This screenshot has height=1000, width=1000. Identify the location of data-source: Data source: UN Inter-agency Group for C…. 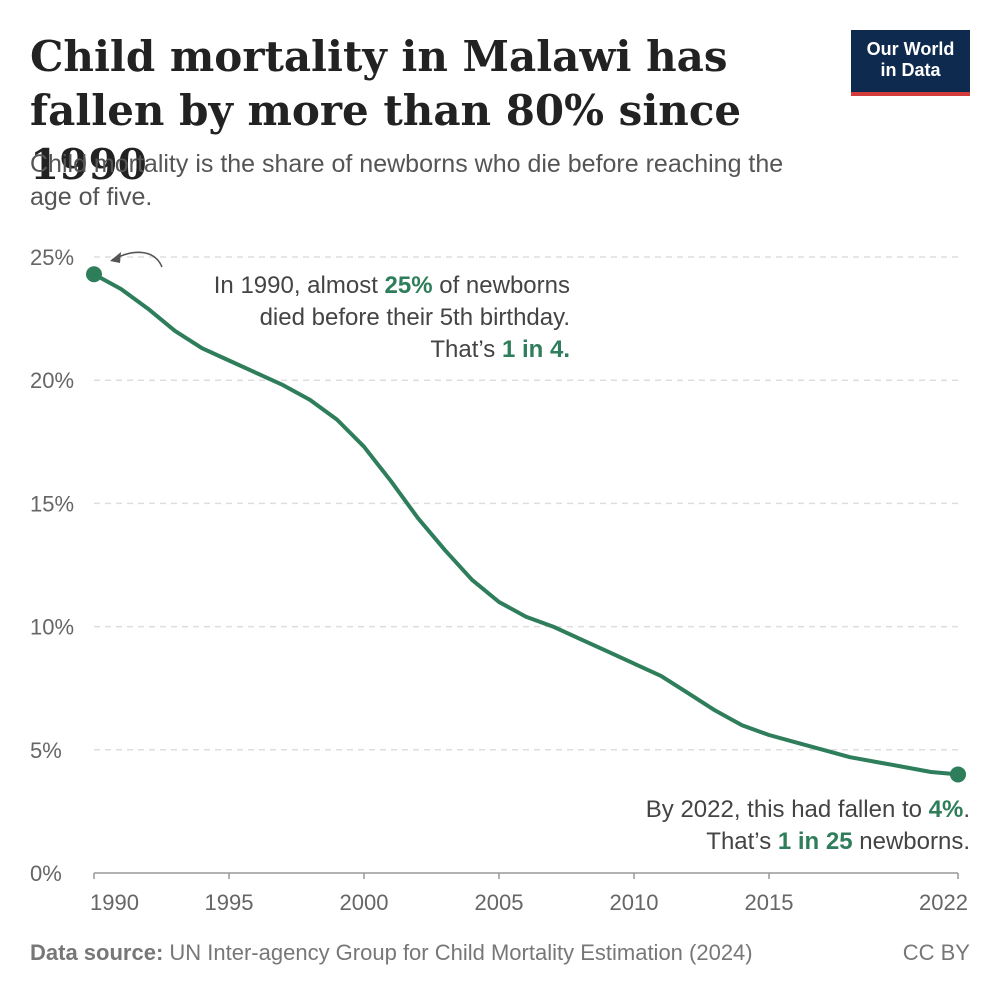
(500, 953).